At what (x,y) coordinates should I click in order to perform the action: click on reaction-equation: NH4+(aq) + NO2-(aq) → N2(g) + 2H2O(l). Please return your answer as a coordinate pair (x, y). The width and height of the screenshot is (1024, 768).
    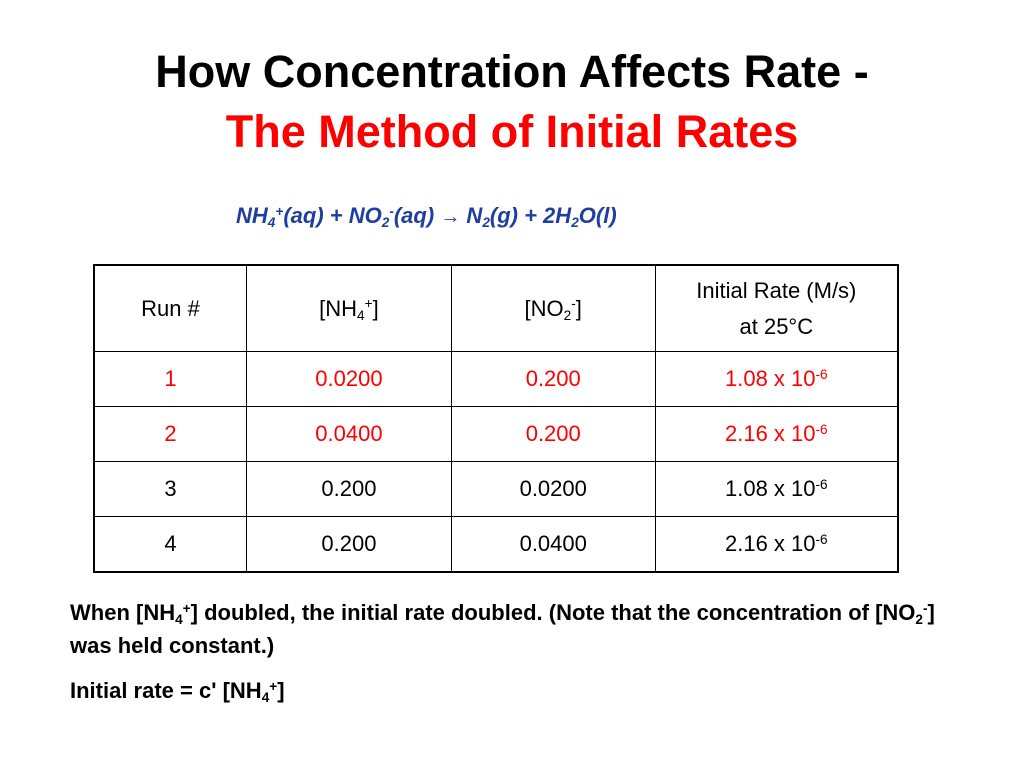
    Looking at the image, I should click on (426, 216).